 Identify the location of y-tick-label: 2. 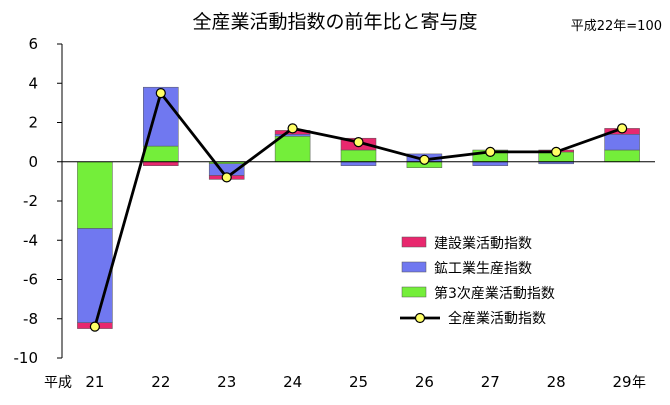
(33, 123).